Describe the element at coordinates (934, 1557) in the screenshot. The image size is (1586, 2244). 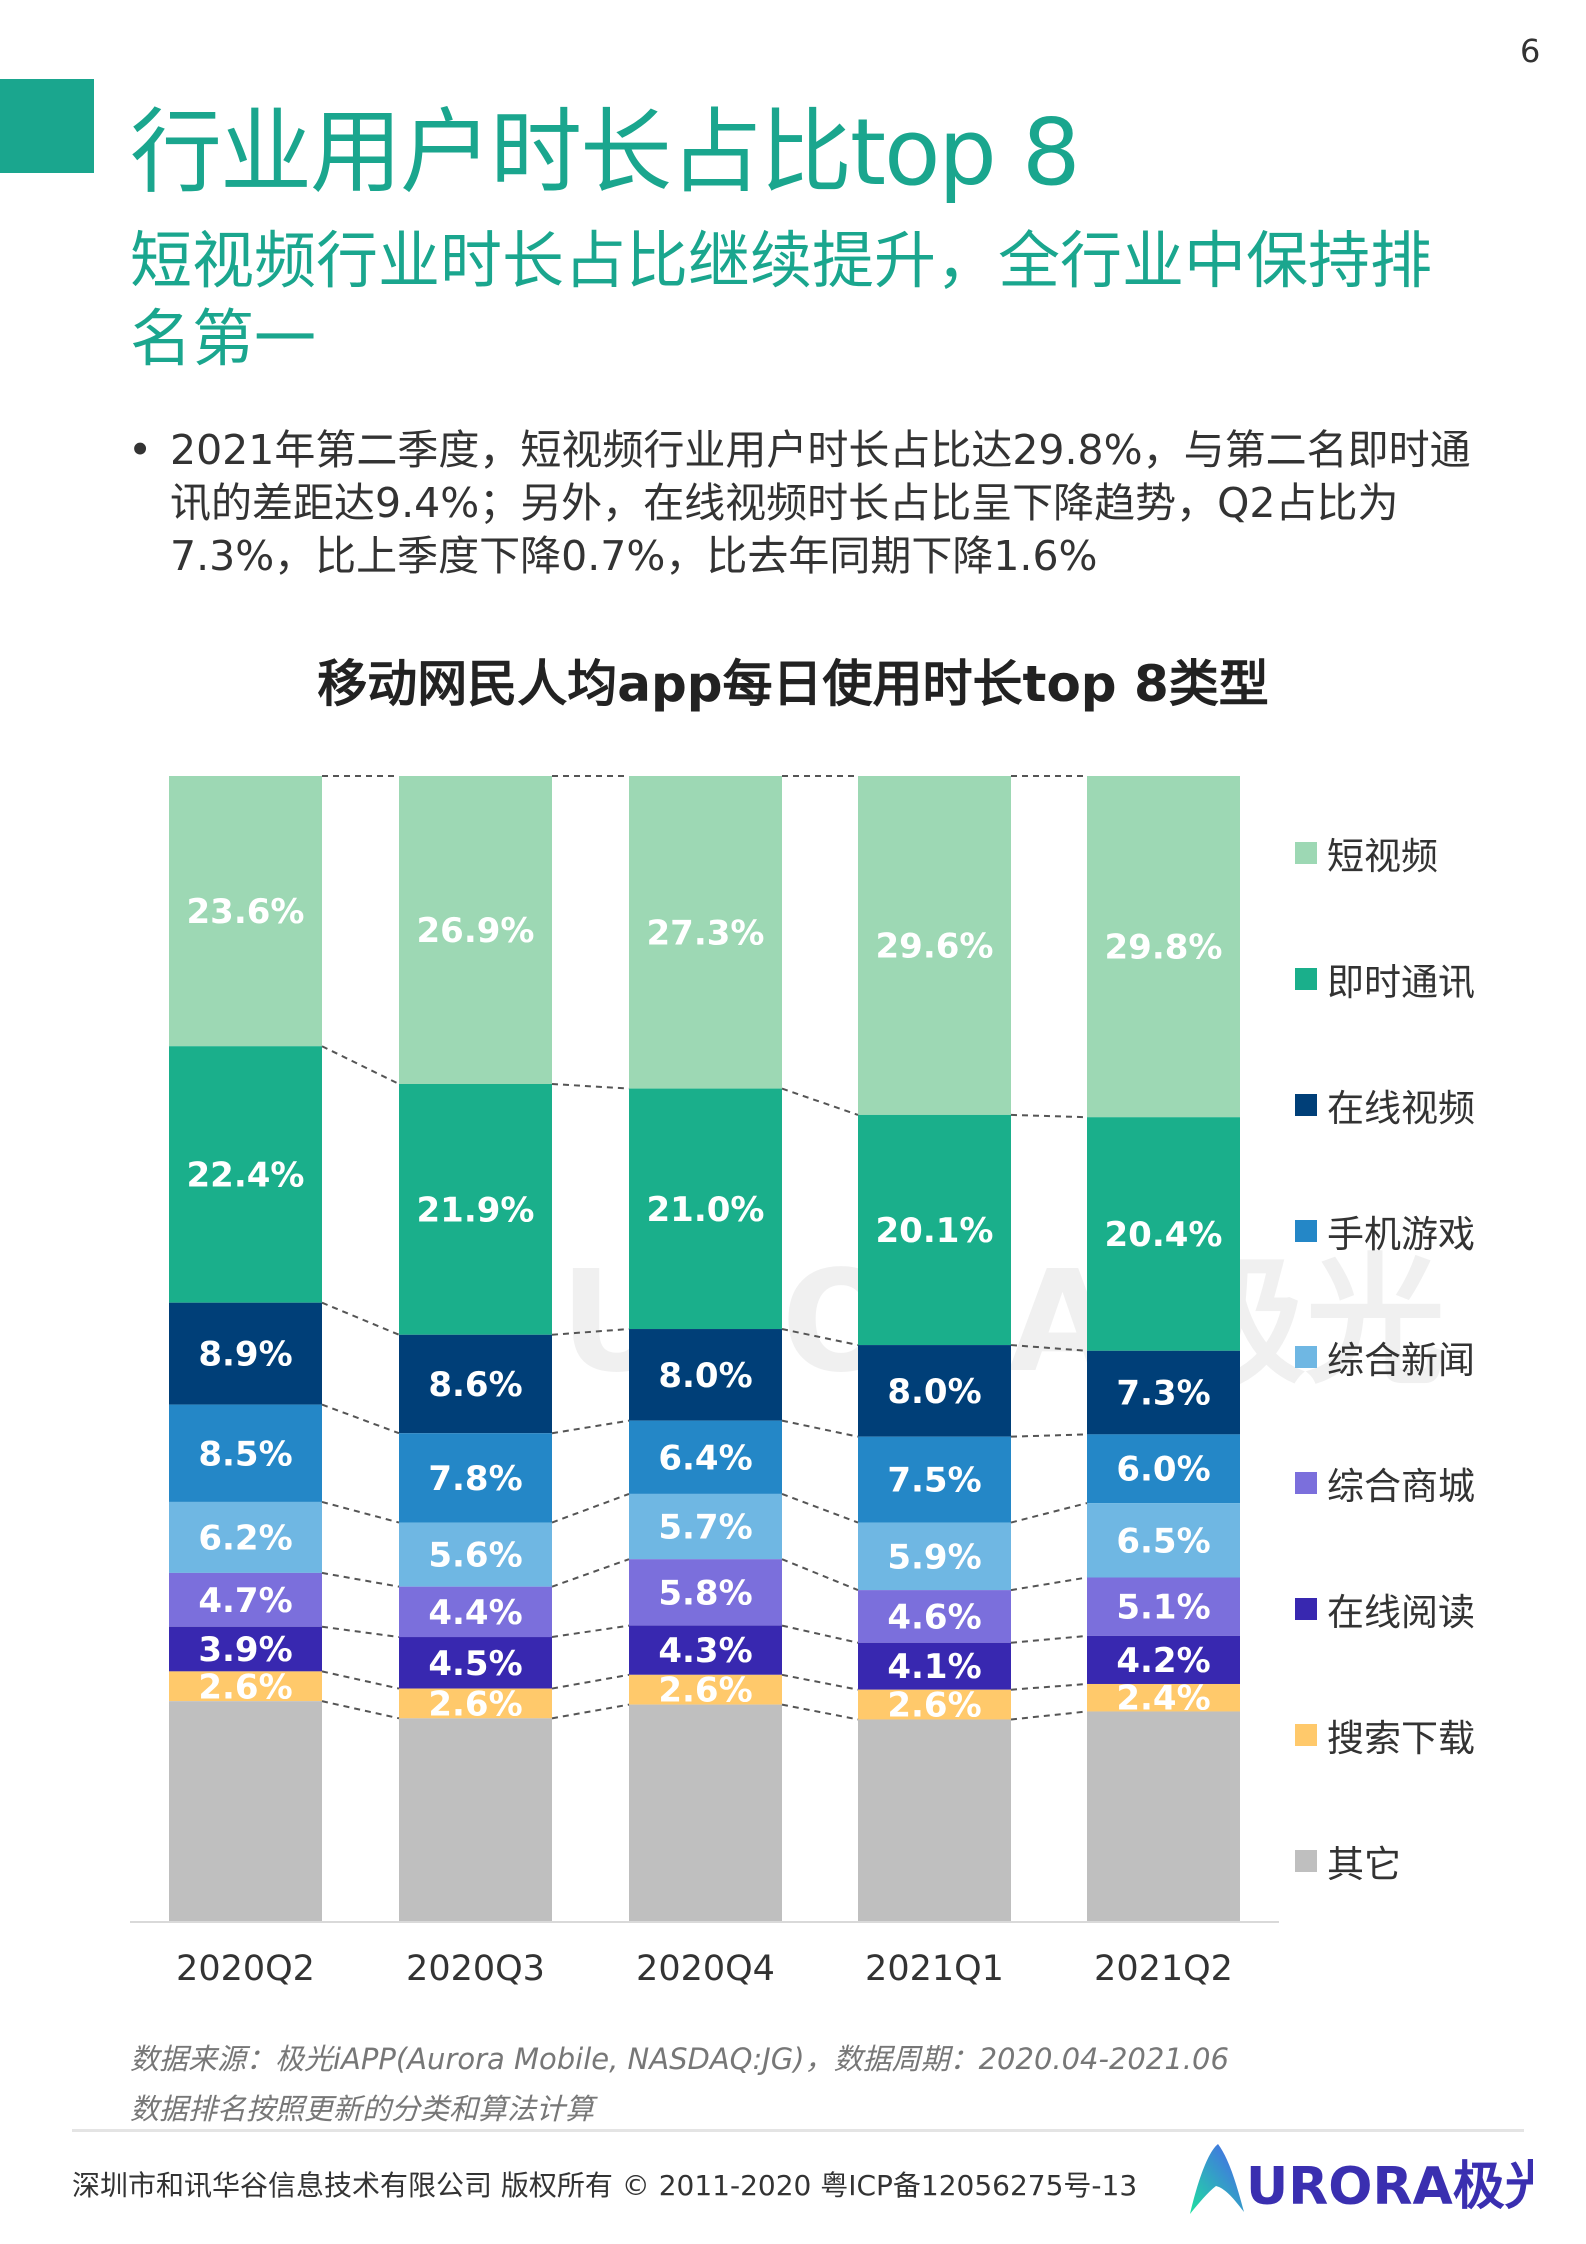
I see `data-label: 5.9%` at that location.